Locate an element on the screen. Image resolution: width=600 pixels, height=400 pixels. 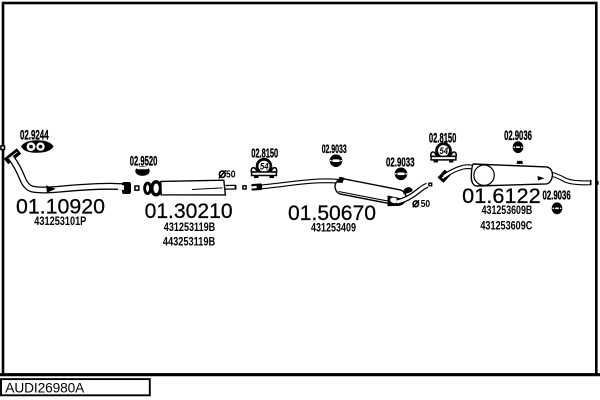
svg-text: 01.50670 is located at coordinates (332, 213).